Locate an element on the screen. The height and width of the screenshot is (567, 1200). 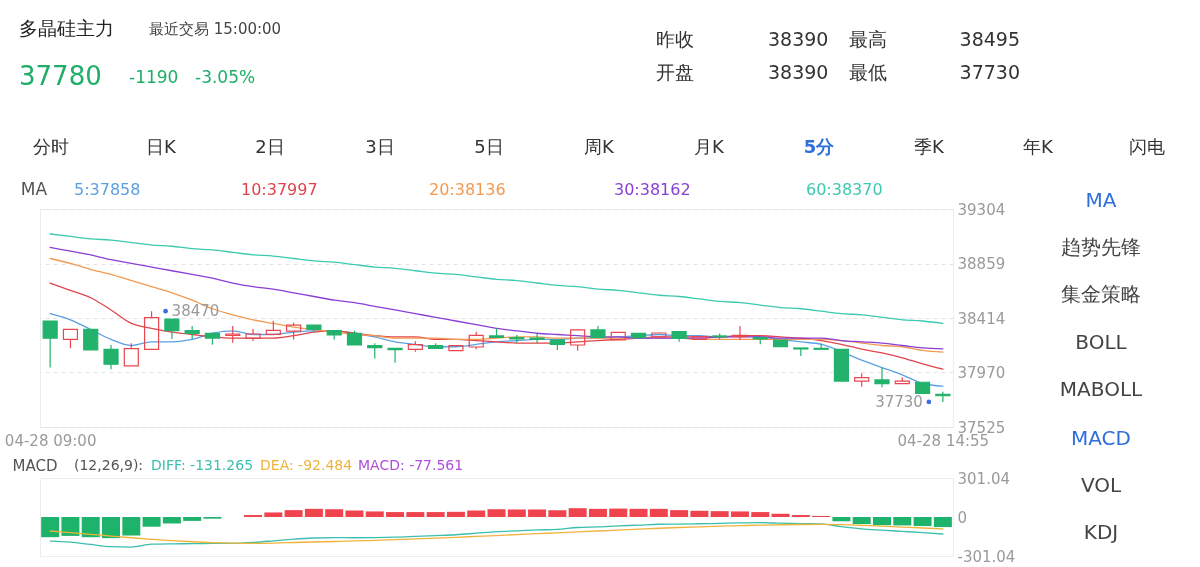
text: 38495 is located at coordinates (989, 39).